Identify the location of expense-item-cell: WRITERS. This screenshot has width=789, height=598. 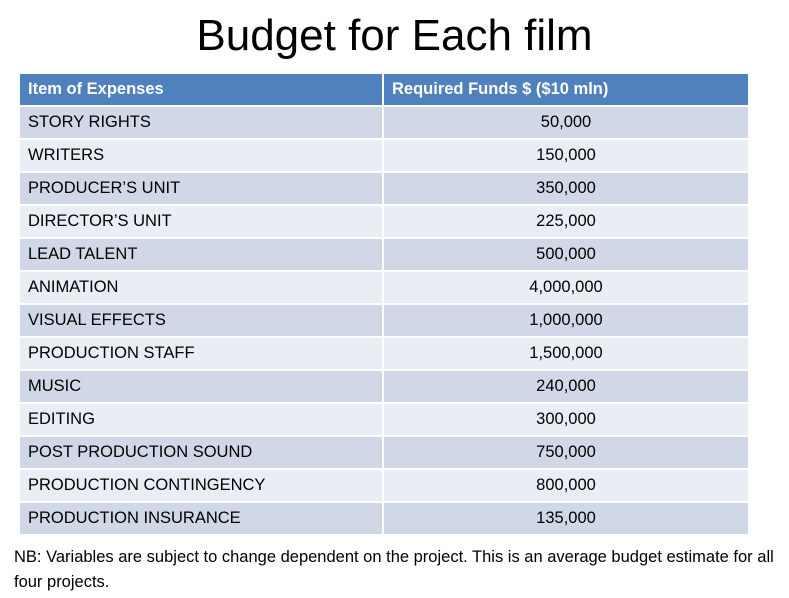
(202, 155).